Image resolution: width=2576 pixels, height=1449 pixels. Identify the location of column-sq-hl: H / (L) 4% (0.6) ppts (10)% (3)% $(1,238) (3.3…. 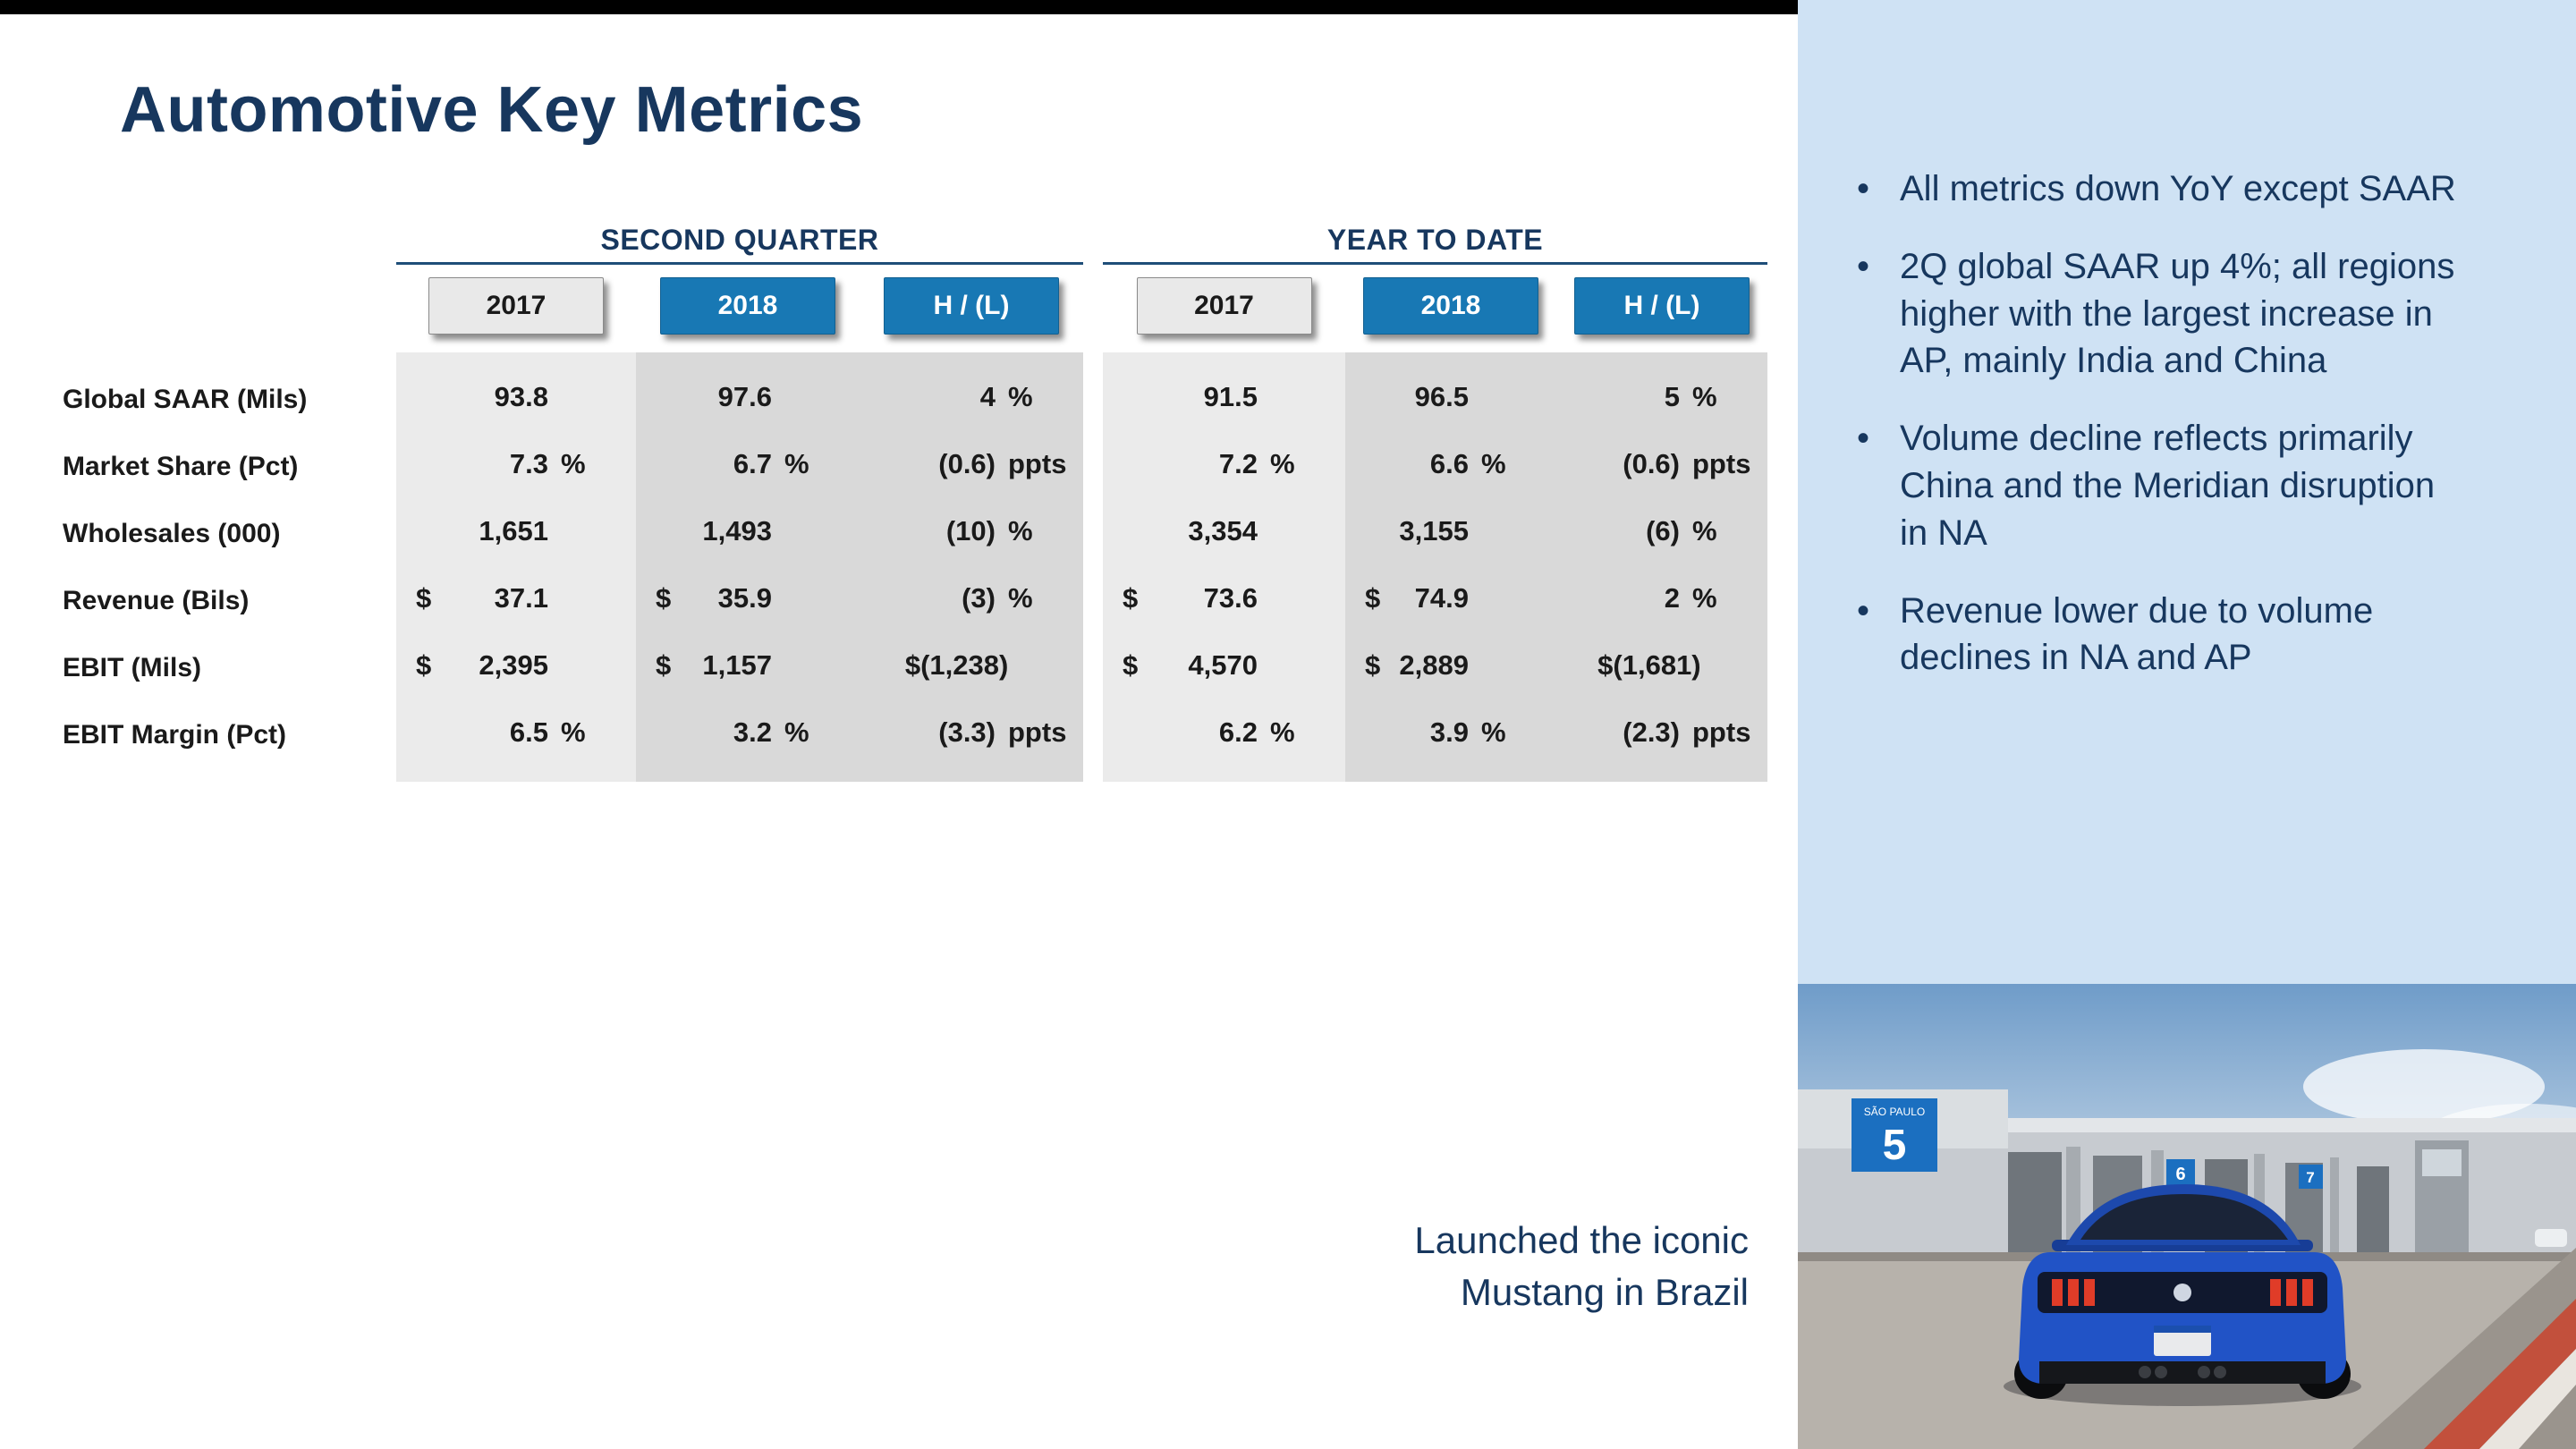
(971, 523).